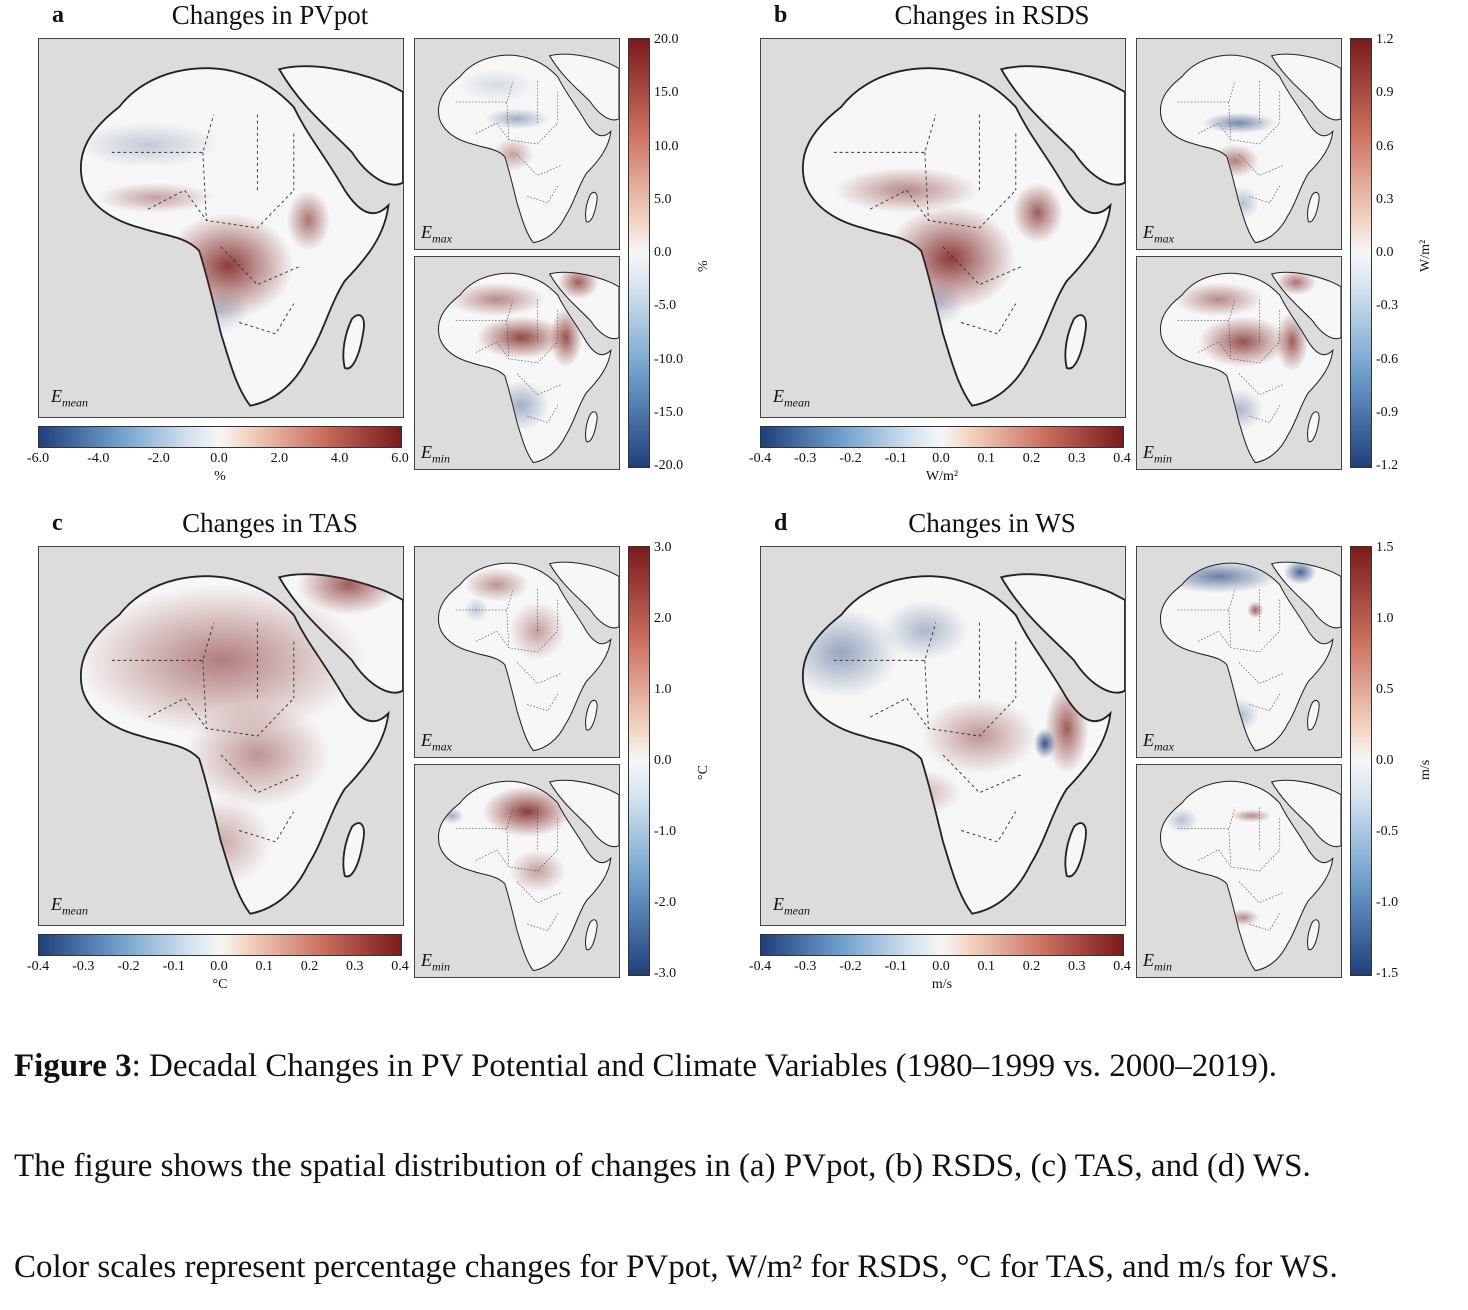 Image resolution: width=1468 pixels, height=1310 pixels. Describe the element at coordinates (1387, 412) in the screenshot. I see `vbar-tick-label: -0.9` at that location.